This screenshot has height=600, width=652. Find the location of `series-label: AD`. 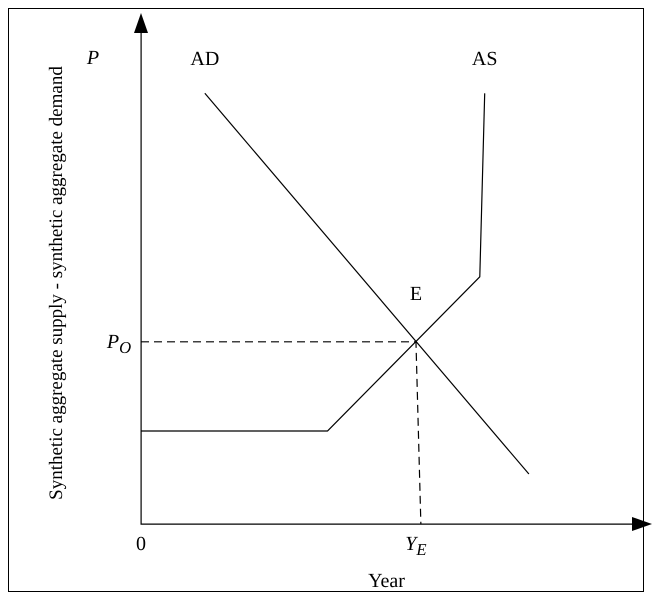

series-label: AD is located at coordinates (204, 59).